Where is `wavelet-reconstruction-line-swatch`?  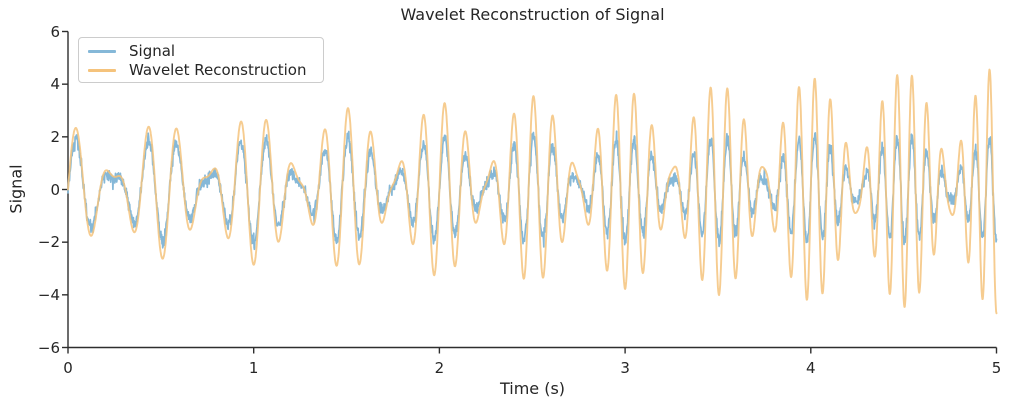
wavelet-reconstruction-line-swatch is located at coordinates (102, 70).